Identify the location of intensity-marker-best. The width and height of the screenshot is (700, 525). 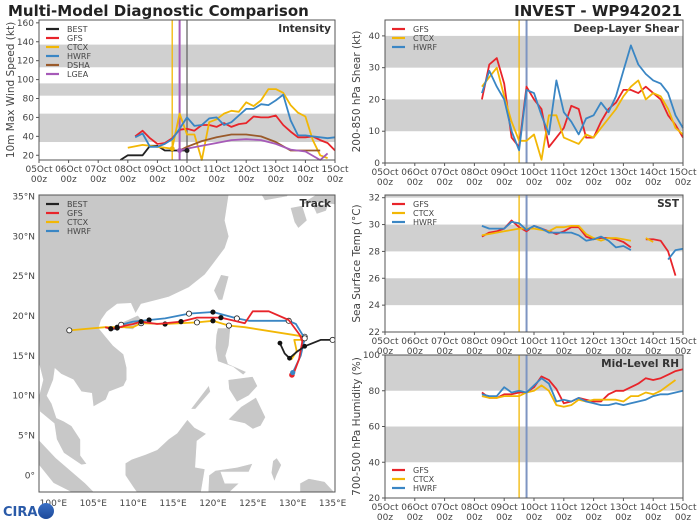
(187, 151).